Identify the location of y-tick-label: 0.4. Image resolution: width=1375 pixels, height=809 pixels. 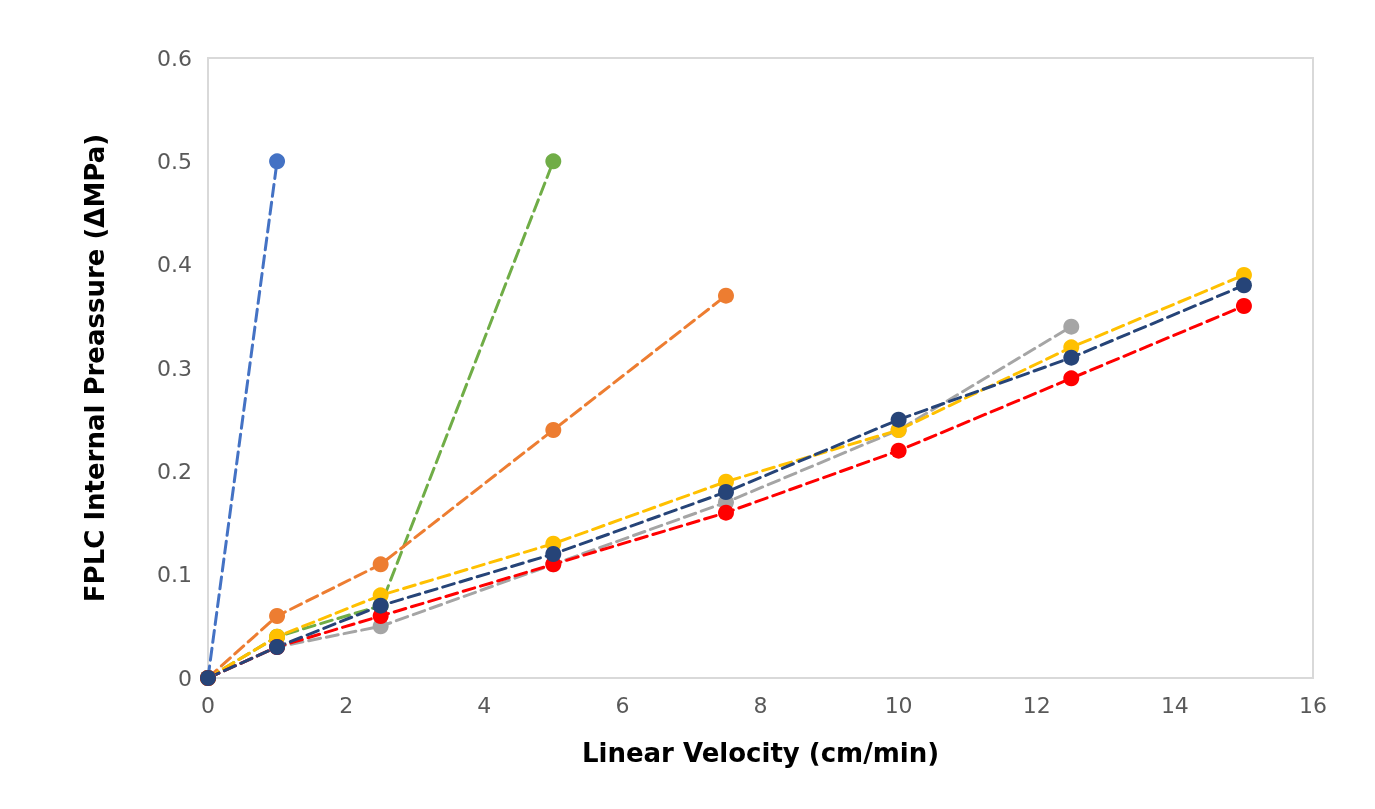
(174, 265).